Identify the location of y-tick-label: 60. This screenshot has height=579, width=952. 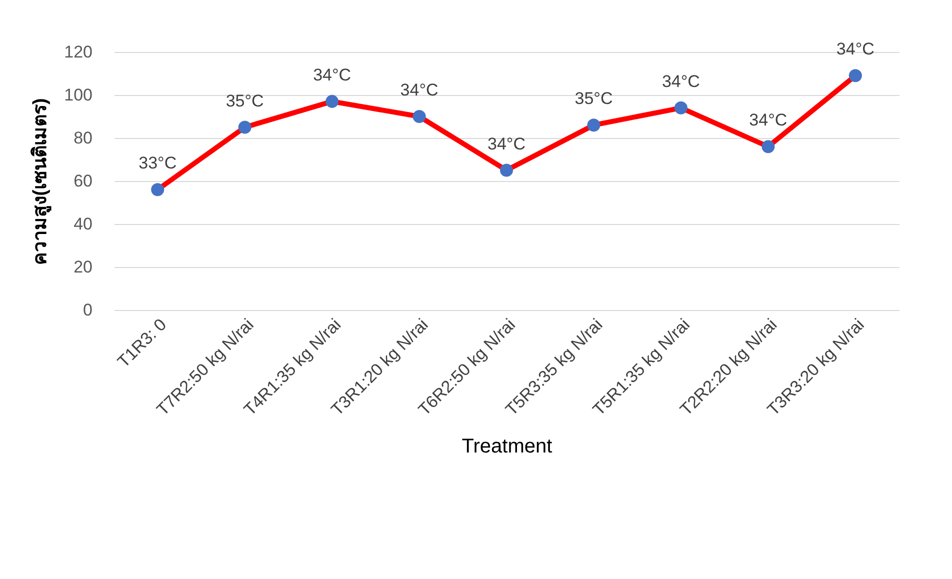
(83, 181).